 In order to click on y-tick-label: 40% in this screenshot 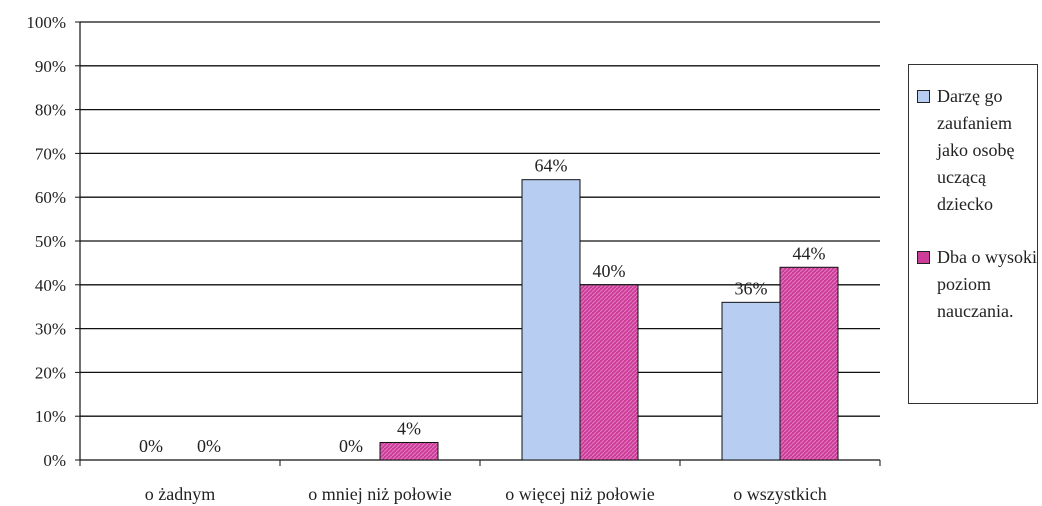, I will do `click(50, 285)`.